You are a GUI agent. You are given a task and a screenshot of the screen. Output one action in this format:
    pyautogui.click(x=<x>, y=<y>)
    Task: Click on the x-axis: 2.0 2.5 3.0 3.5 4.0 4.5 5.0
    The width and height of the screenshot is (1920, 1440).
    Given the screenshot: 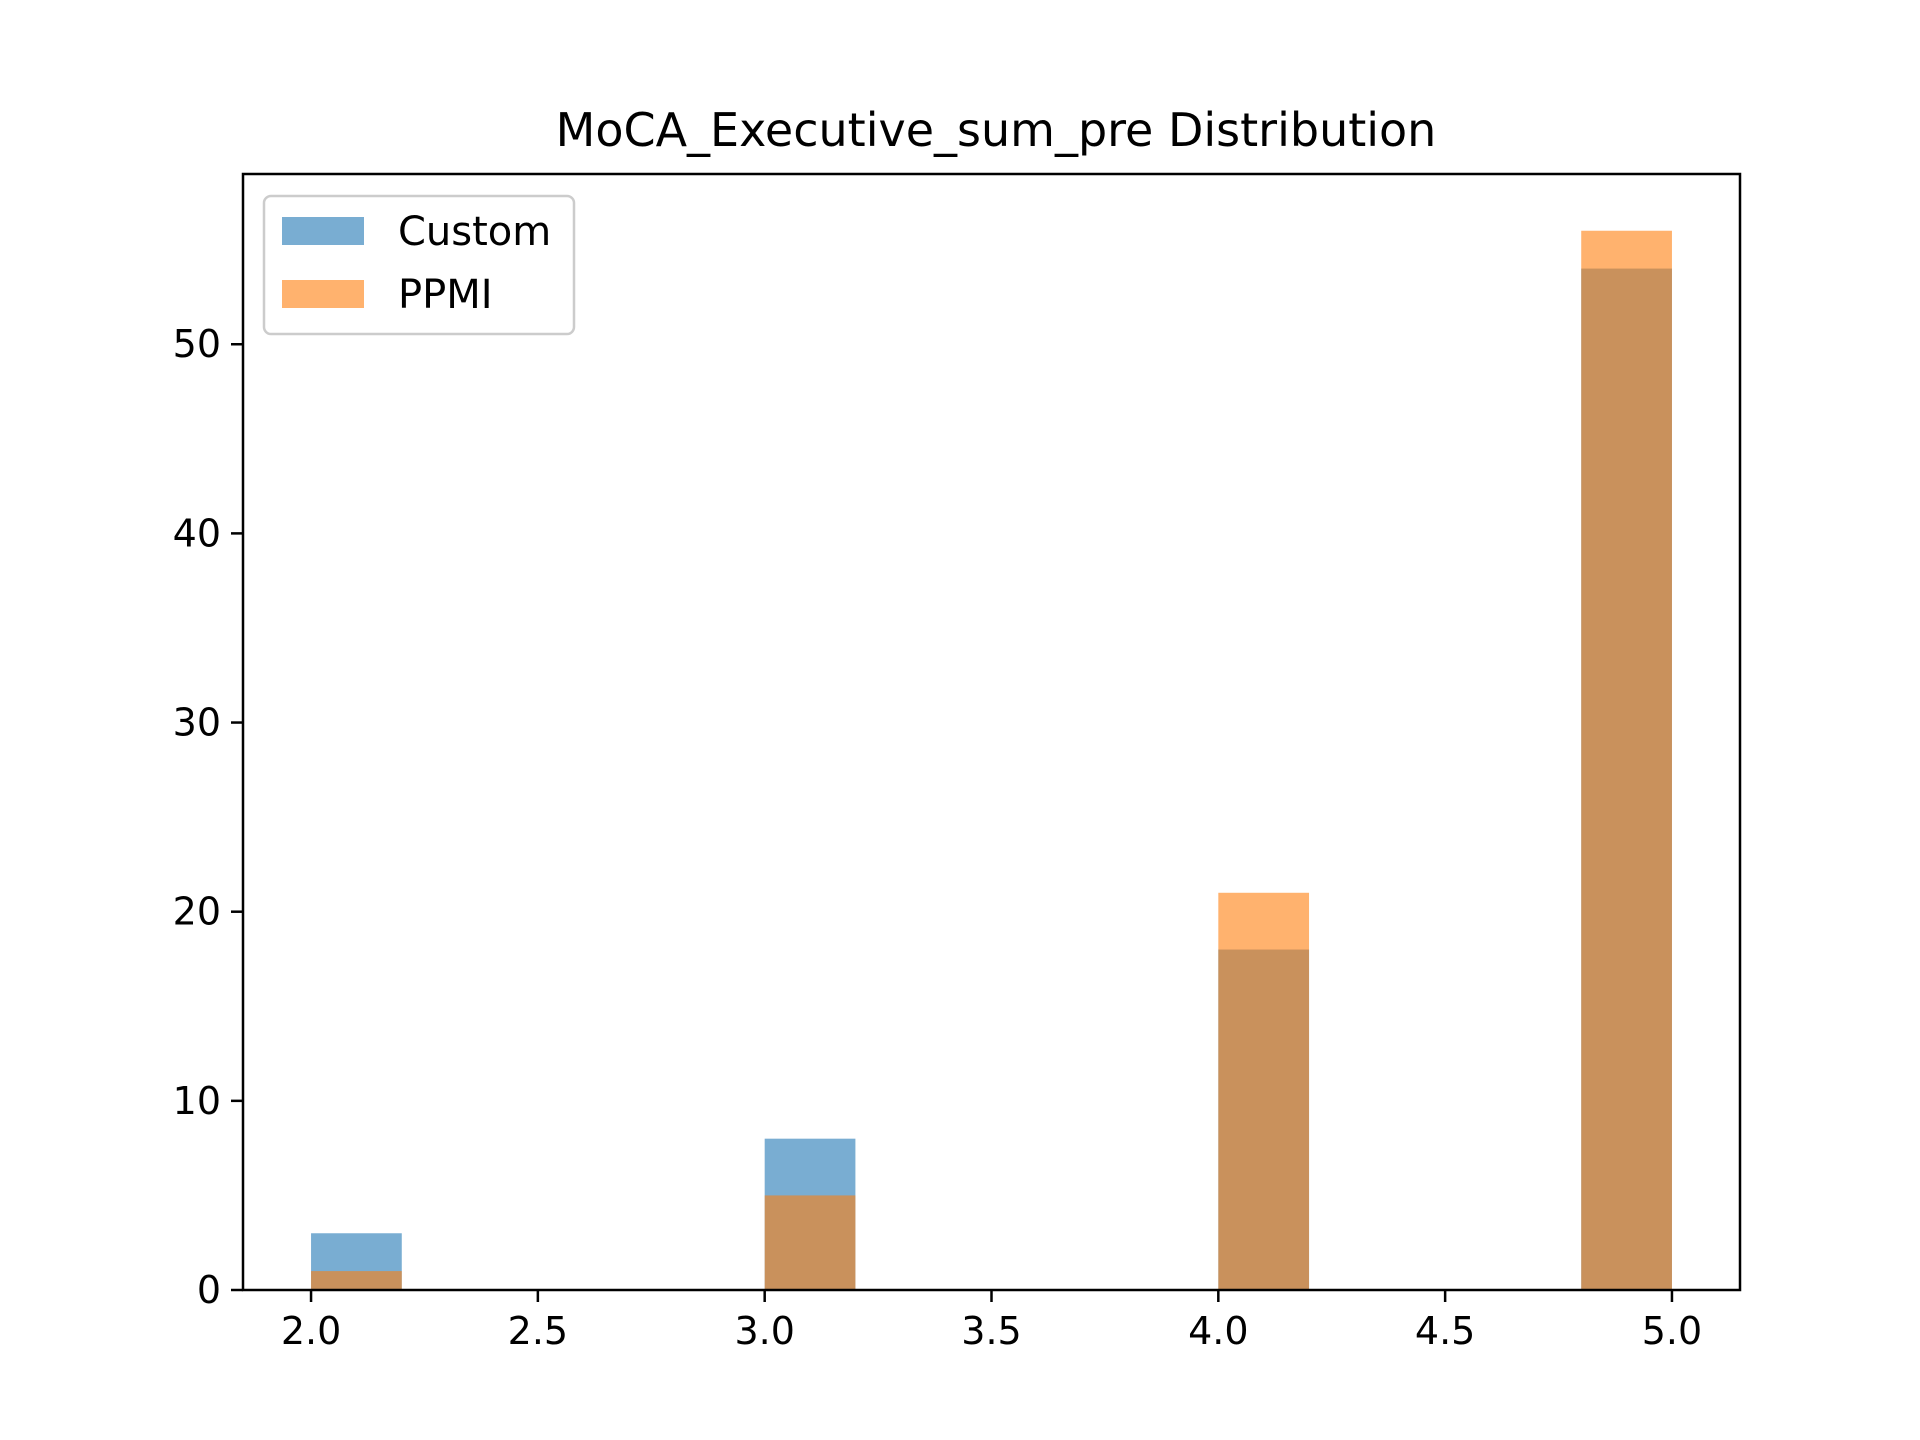 What is the action you would take?
    pyautogui.click(x=991, y=1321)
    